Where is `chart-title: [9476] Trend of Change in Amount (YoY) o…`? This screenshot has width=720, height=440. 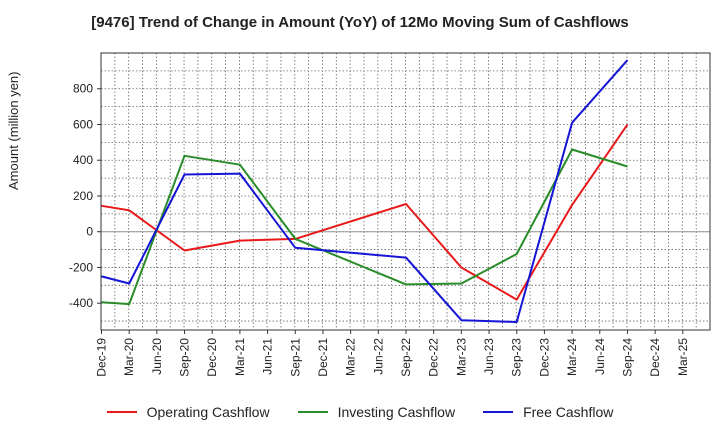
chart-title: [9476] Trend of Change in Amount (YoY) o… is located at coordinates (360, 22).